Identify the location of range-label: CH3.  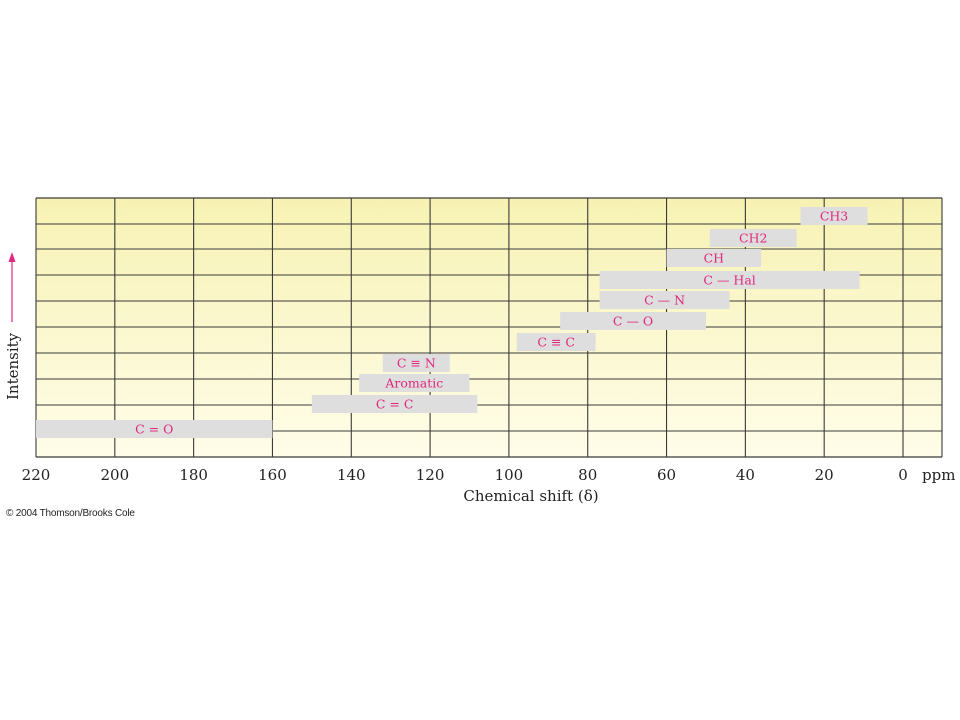
(834, 216).